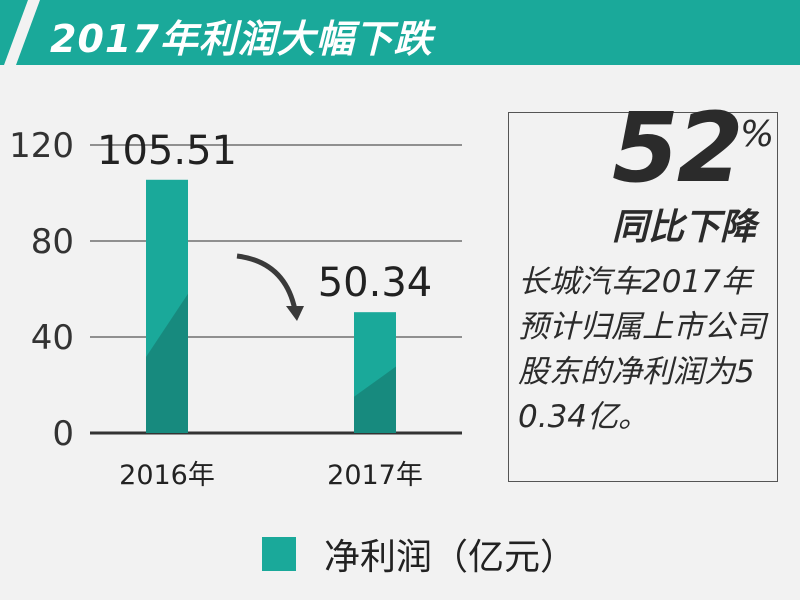  What do you see at coordinates (375, 475) in the screenshot?
I see `x-tick-label: 2017年` at bounding box center [375, 475].